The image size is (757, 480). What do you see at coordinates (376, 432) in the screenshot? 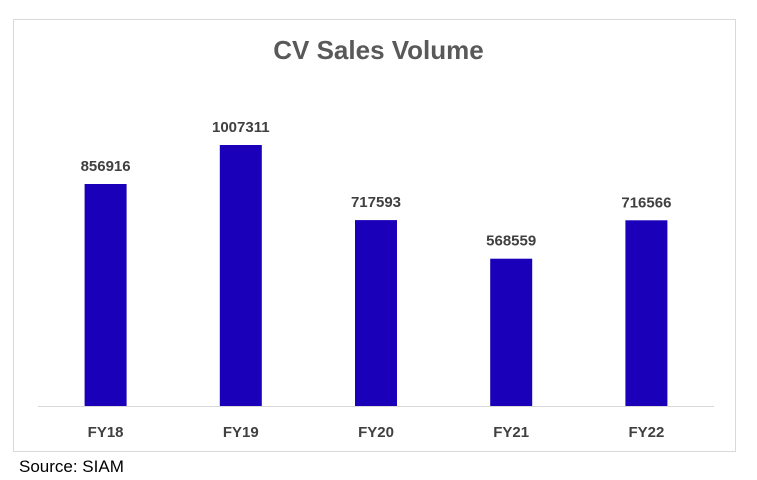
I see `x-tick-label-fy20: FY20` at bounding box center [376, 432].